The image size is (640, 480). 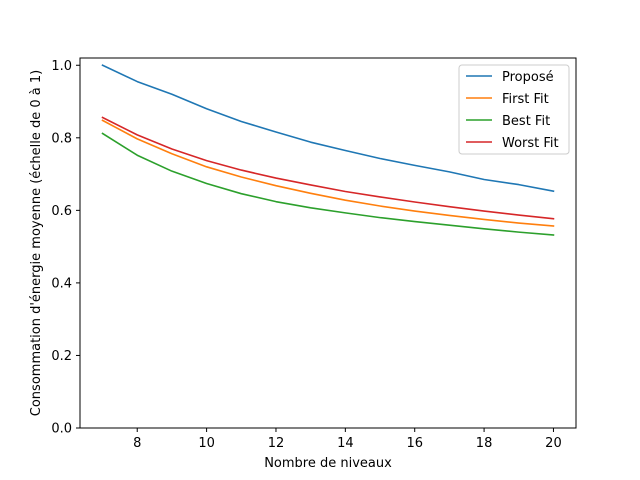 What do you see at coordinates (345, 443) in the screenshot?
I see `x-tick-label: 14` at bounding box center [345, 443].